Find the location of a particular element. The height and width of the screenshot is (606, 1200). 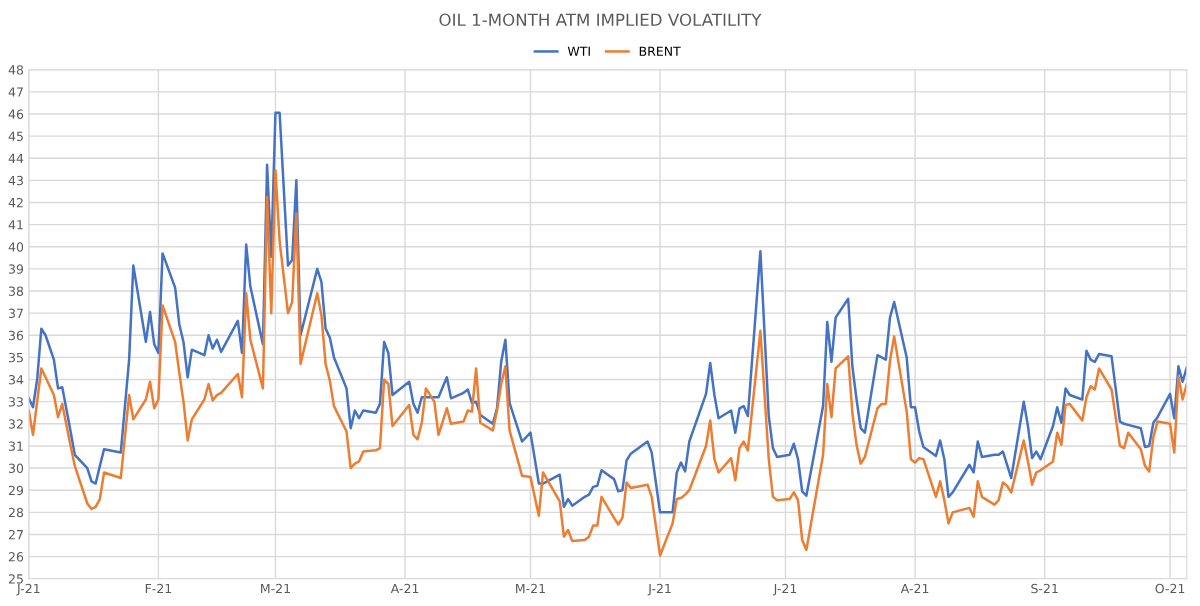

y-tick-label: 45 is located at coordinates (15, 136).